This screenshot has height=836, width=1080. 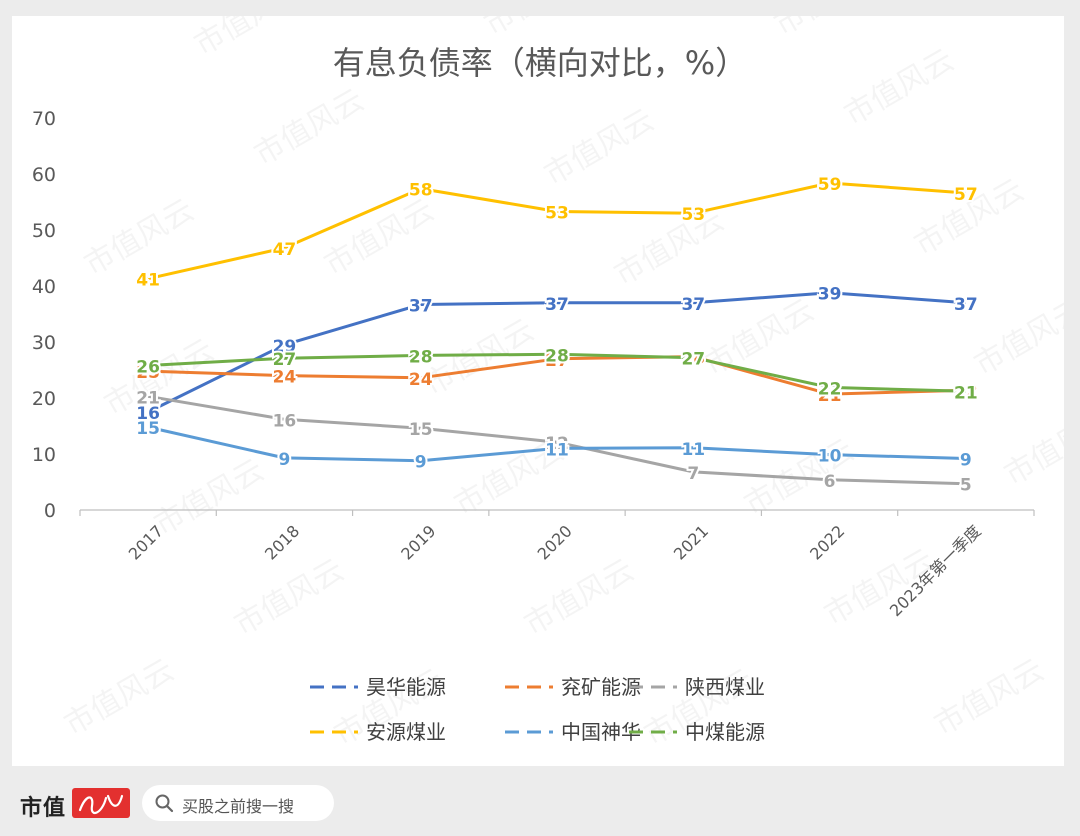 What do you see at coordinates (285, 250) in the screenshot?
I see `data-label: 47` at bounding box center [285, 250].